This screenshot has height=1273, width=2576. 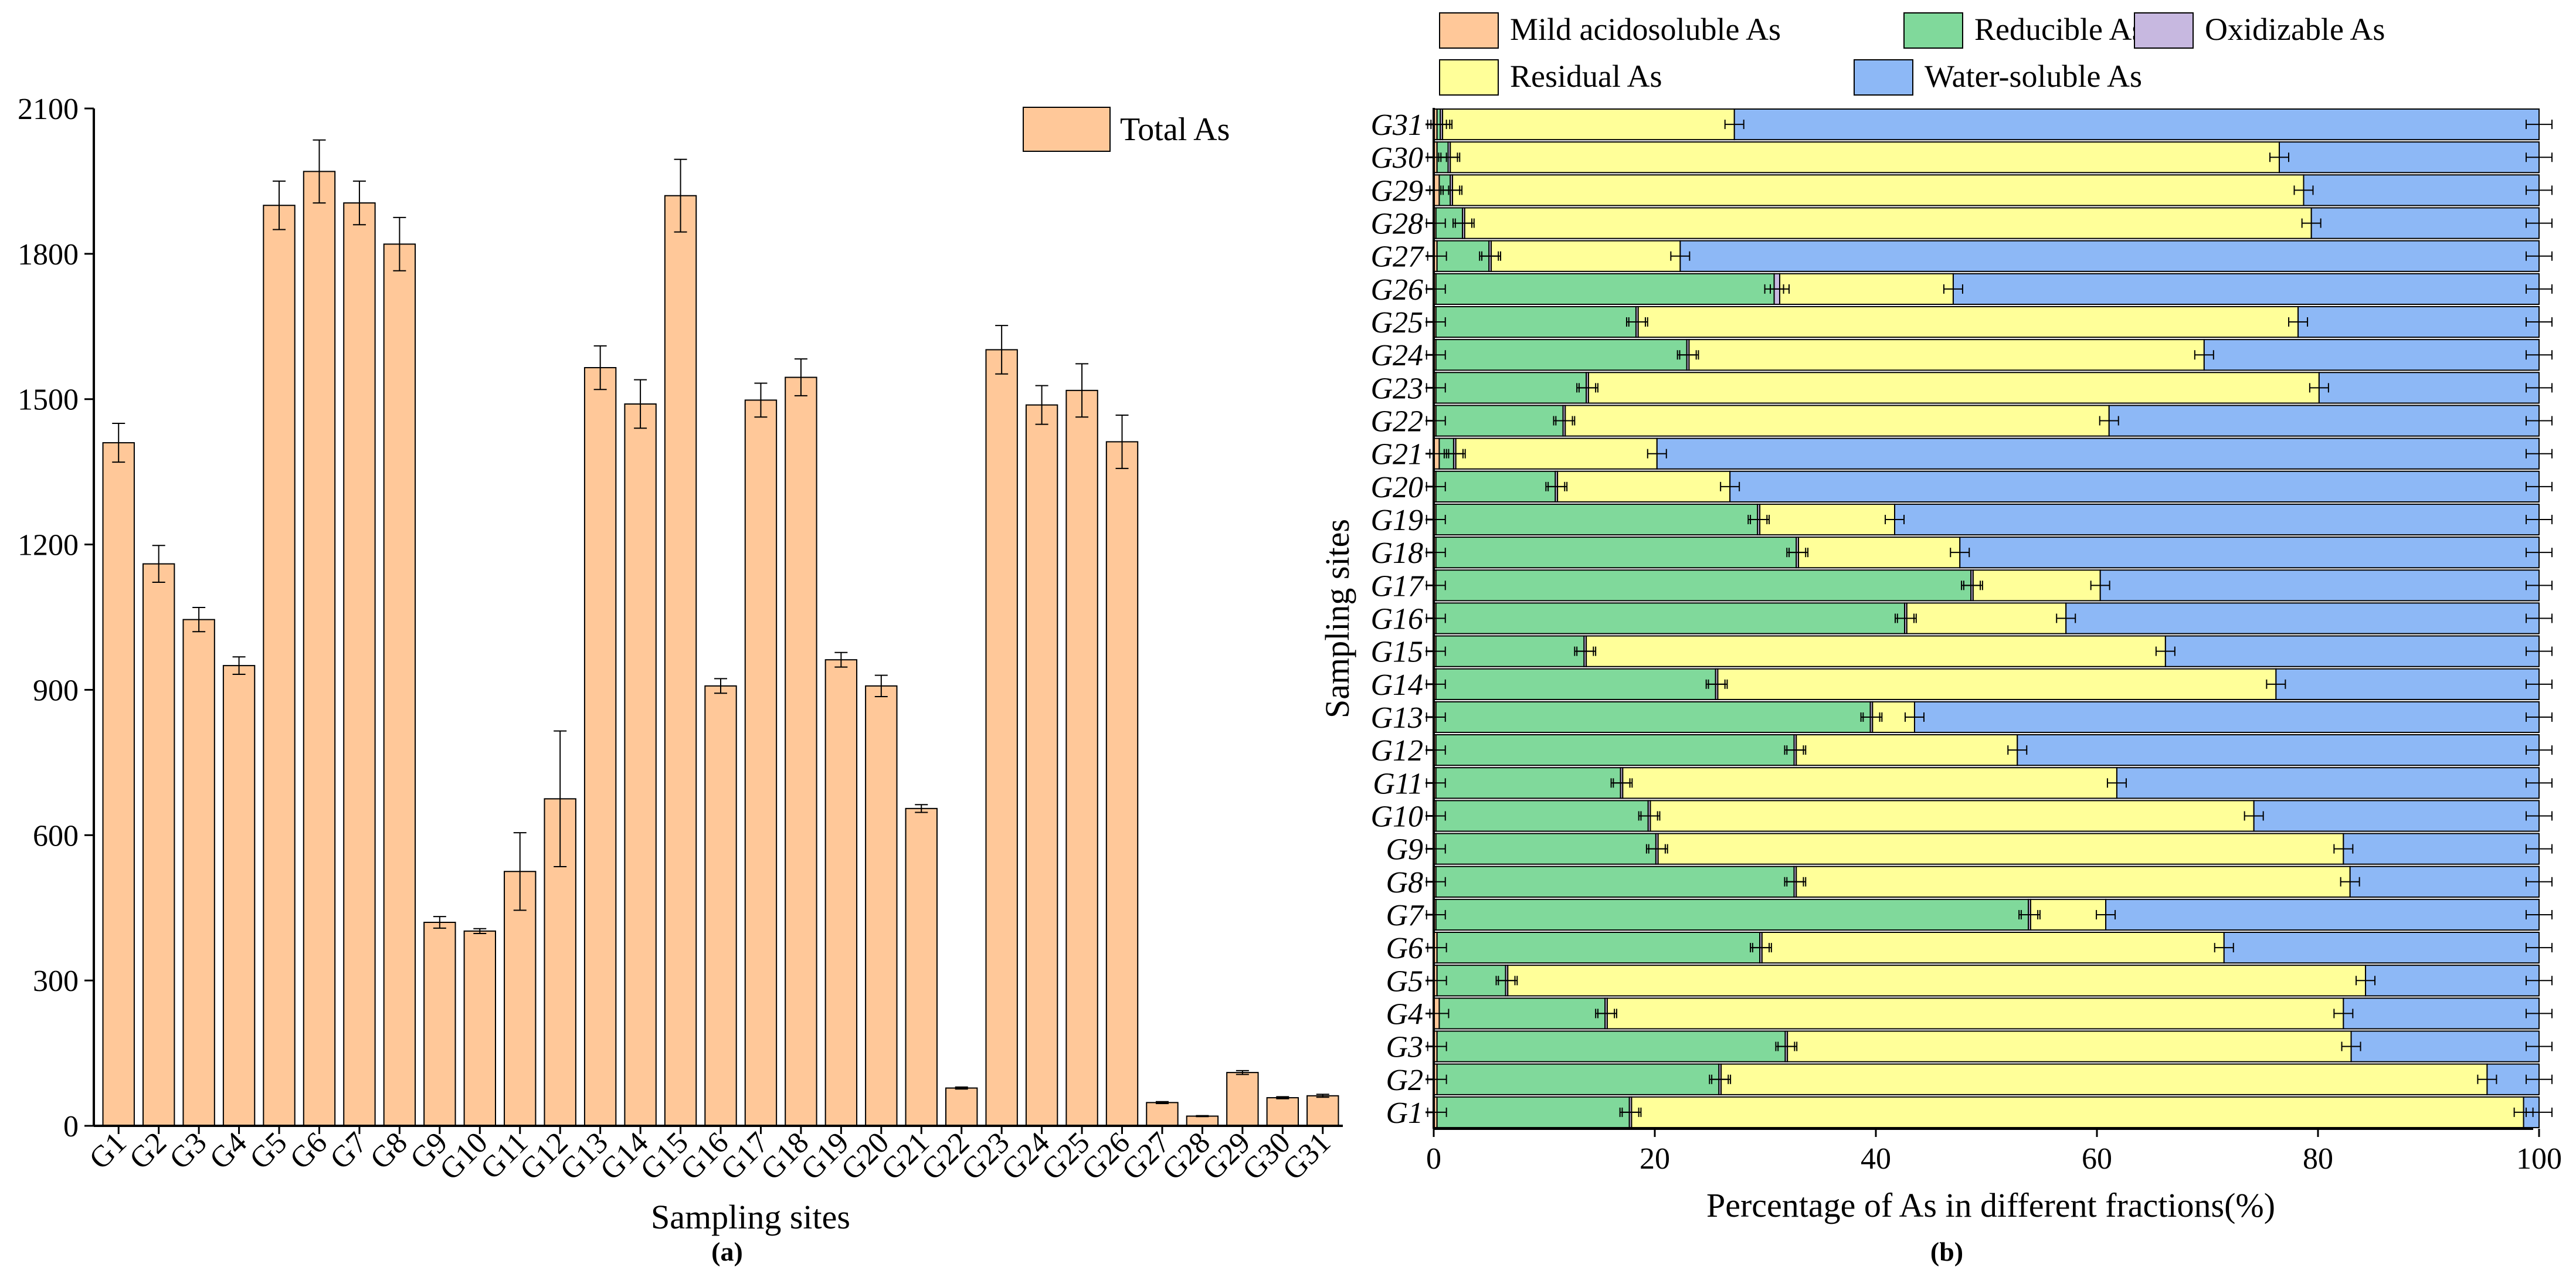 What do you see at coordinates (1041, 765) in the screenshot?
I see `bar-g24` at bounding box center [1041, 765].